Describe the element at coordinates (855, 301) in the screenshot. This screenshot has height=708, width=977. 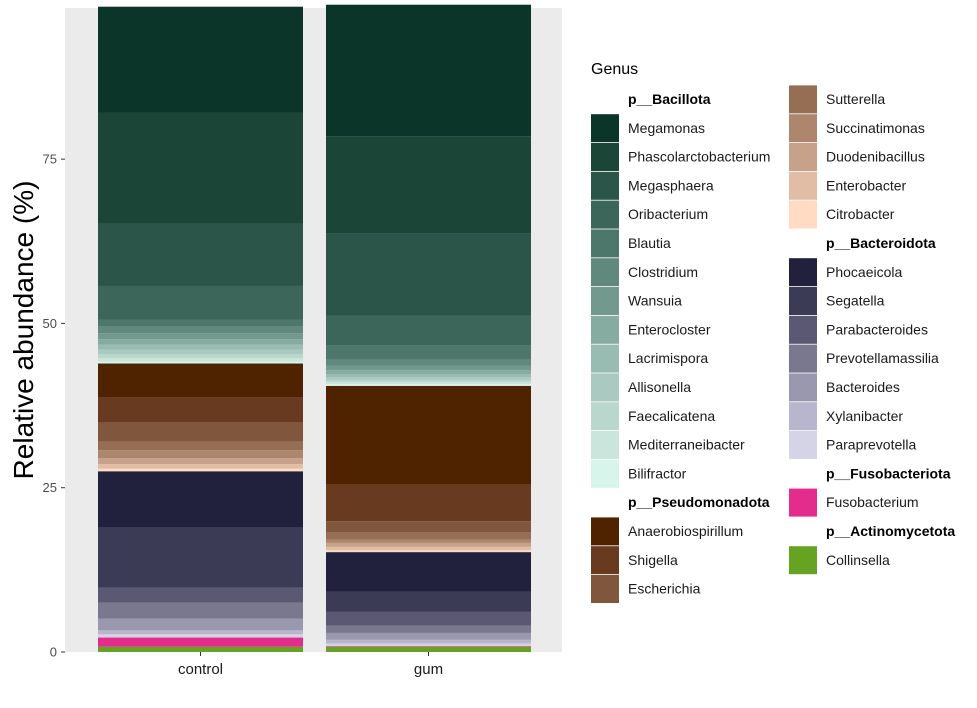
I see `legend-item-label: Segatella` at that location.